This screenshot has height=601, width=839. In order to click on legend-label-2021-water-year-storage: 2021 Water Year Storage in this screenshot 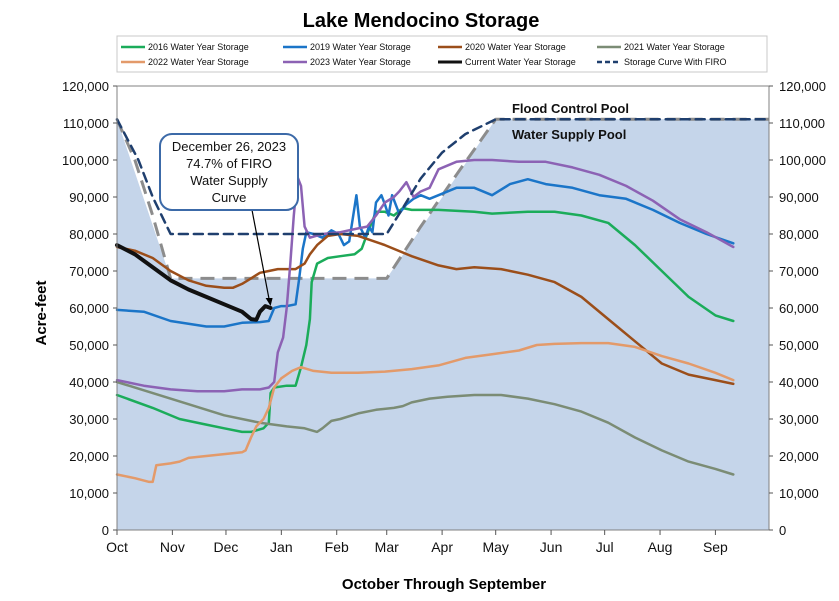, I will do `click(674, 47)`.